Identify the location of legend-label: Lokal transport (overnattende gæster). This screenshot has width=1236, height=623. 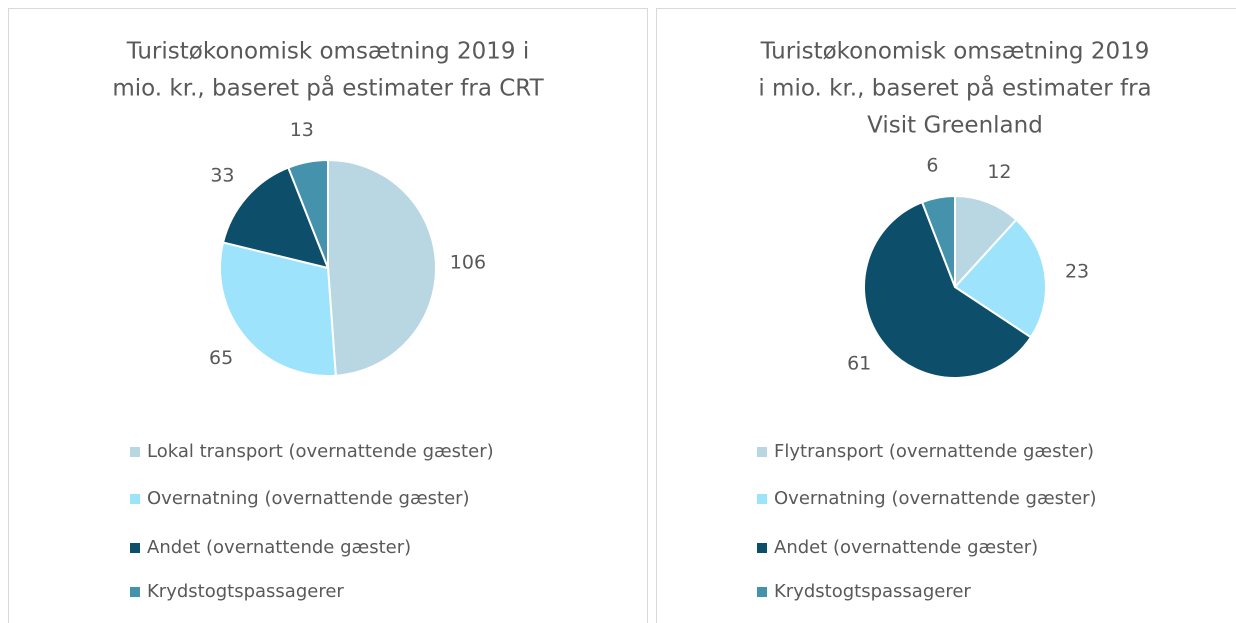
(320, 451).